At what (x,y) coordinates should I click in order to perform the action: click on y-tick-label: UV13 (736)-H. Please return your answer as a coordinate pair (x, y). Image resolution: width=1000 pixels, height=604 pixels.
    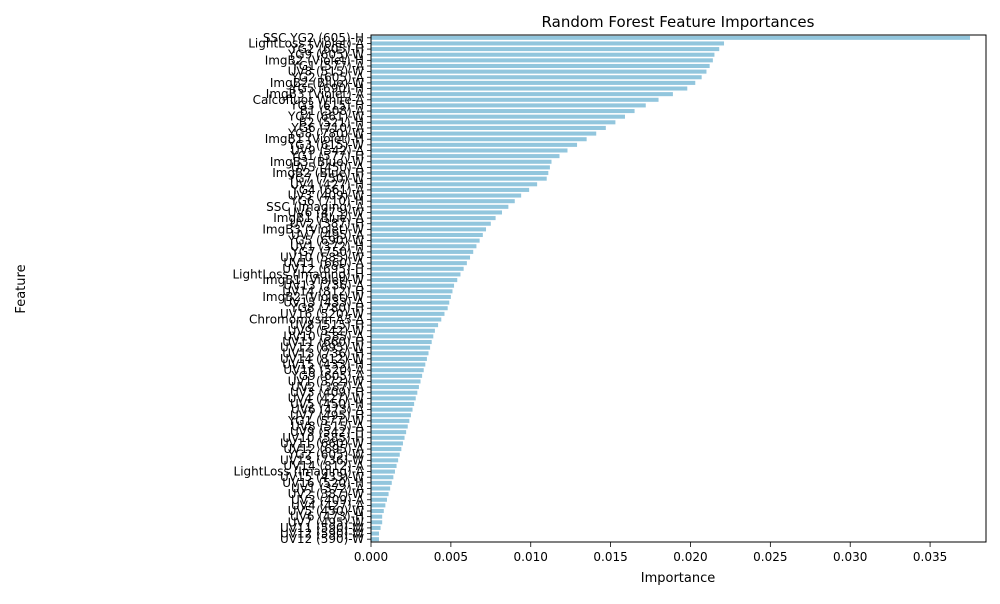
    Looking at the image, I should click on (323, 353).